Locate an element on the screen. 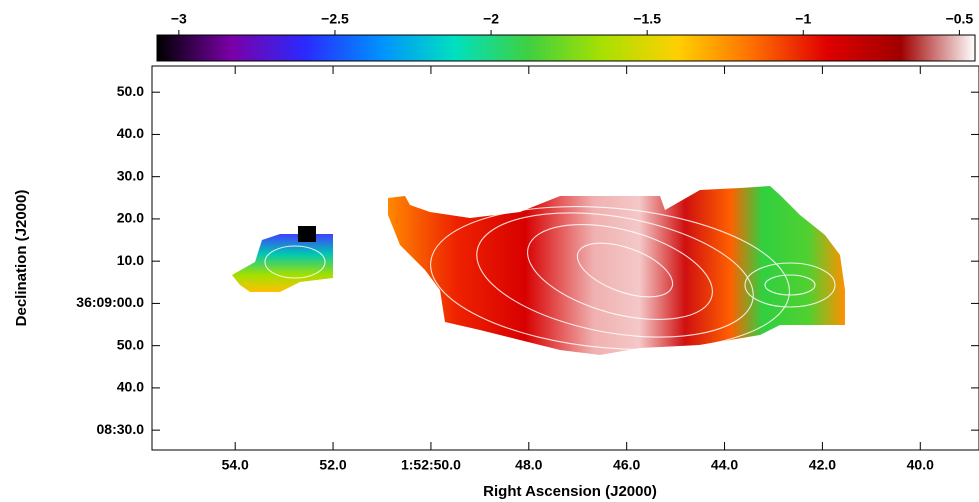 Image resolution: width=979 pixels, height=502 pixels. colorbar-tick-label: −1.5 is located at coordinates (647, 19).